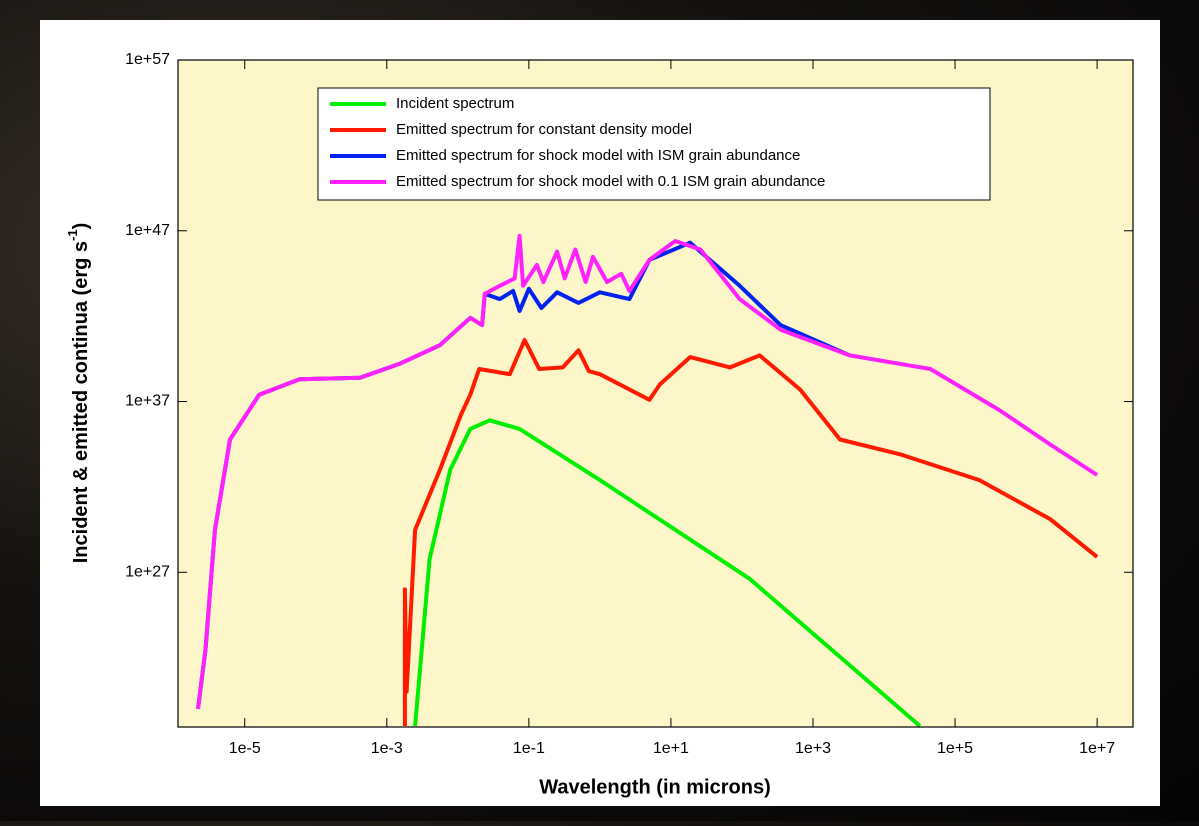  I want to click on x-tick-label: 1e+5, so click(955, 748).